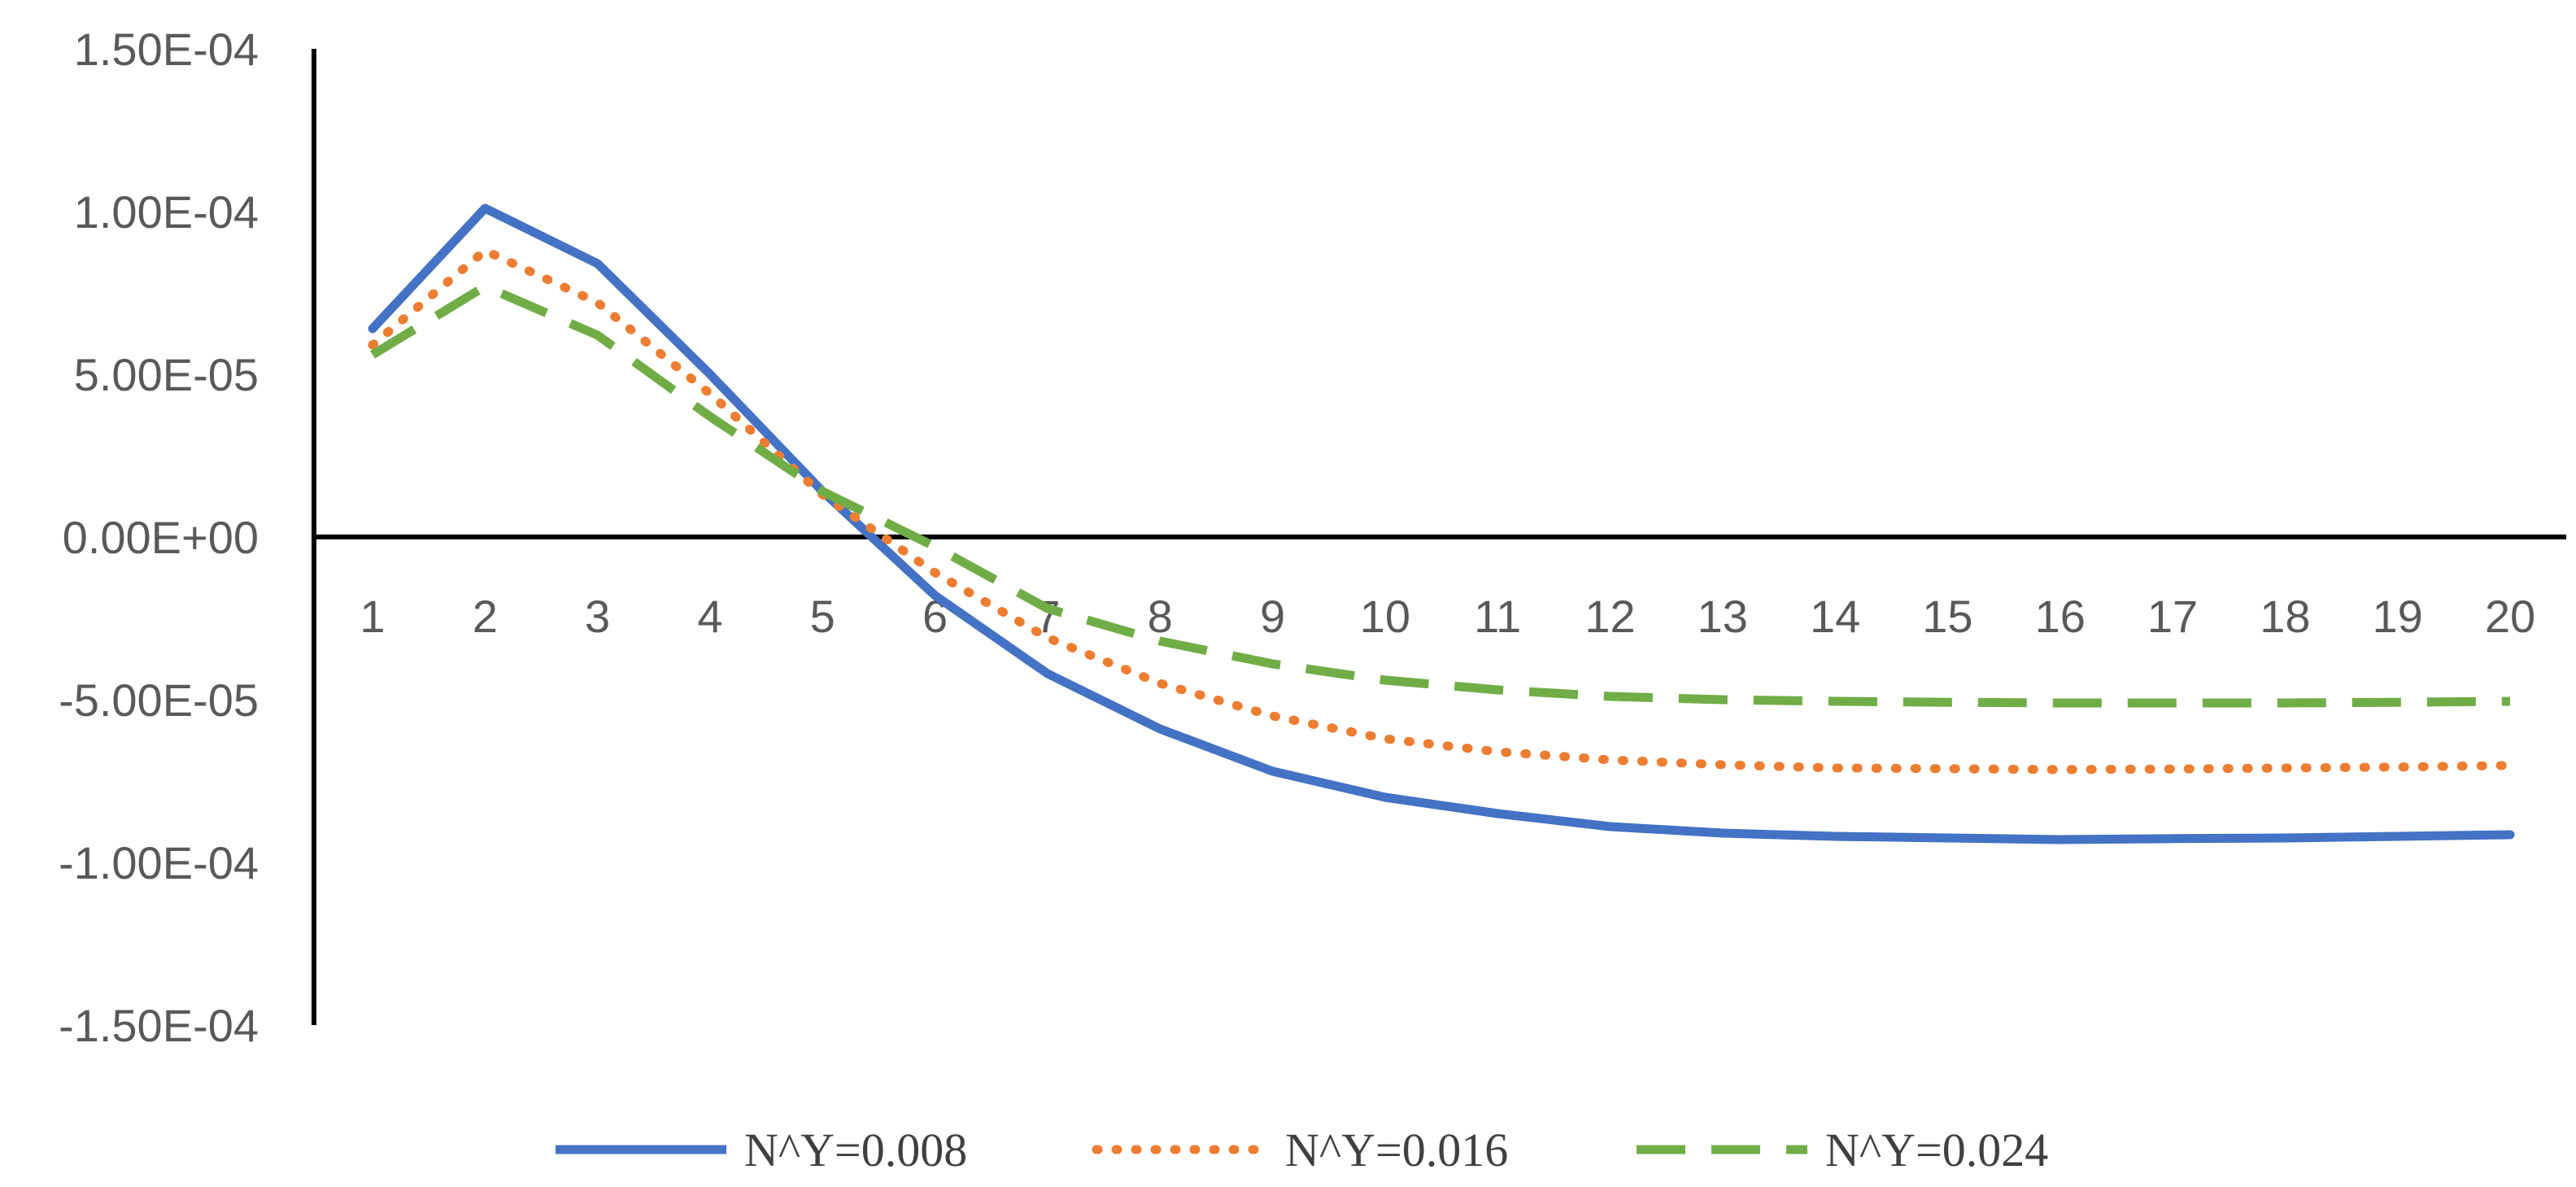  What do you see at coordinates (166, 374) in the screenshot?
I see `y-tick-label: 5.00E-05` at bounding box center [166, 374].